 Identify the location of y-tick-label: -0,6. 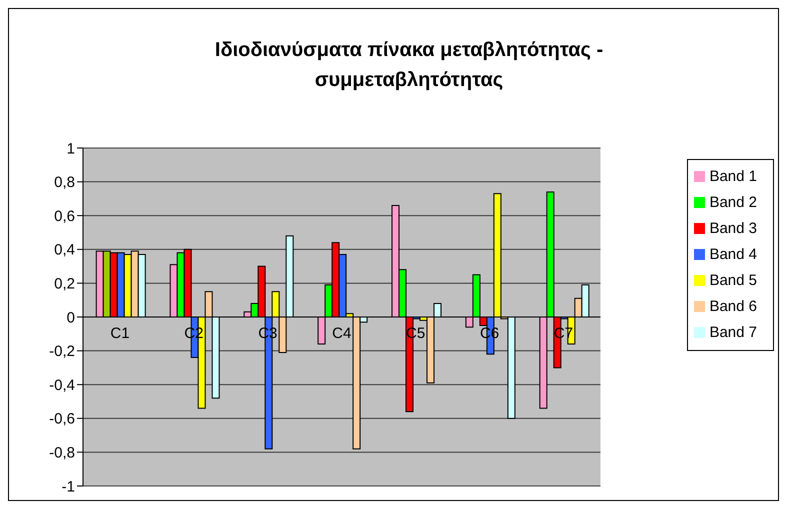
(62, 419).